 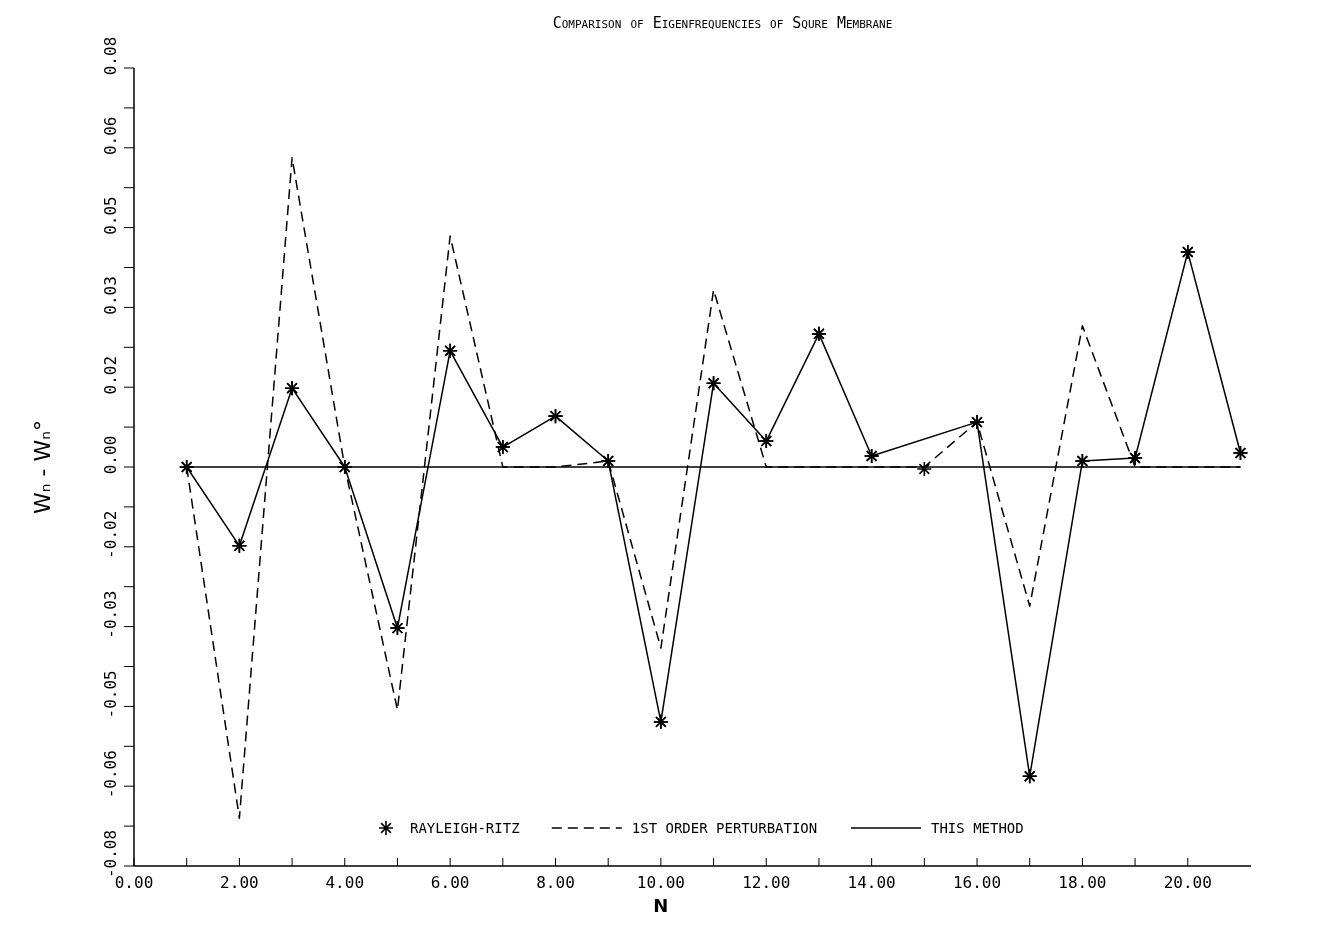 I want to click on y-tick-label: -0.02, so click(x=110, y=534).